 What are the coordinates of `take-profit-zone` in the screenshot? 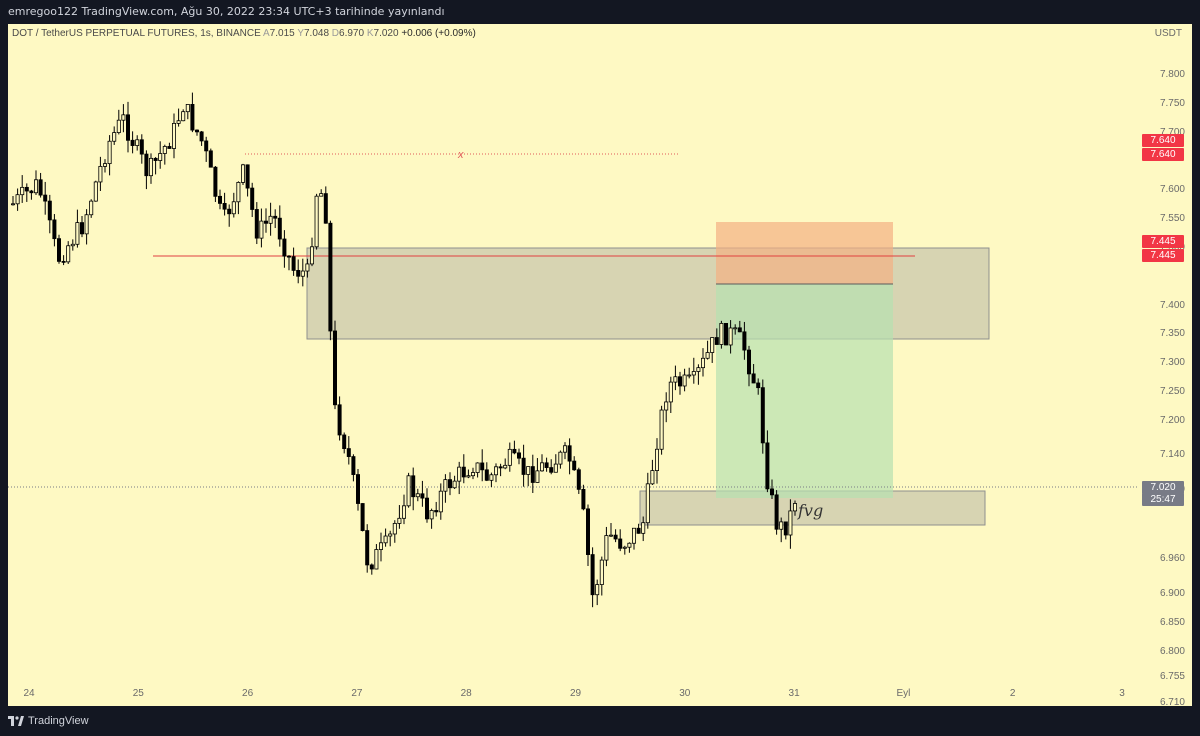 It's located at (804, 391).